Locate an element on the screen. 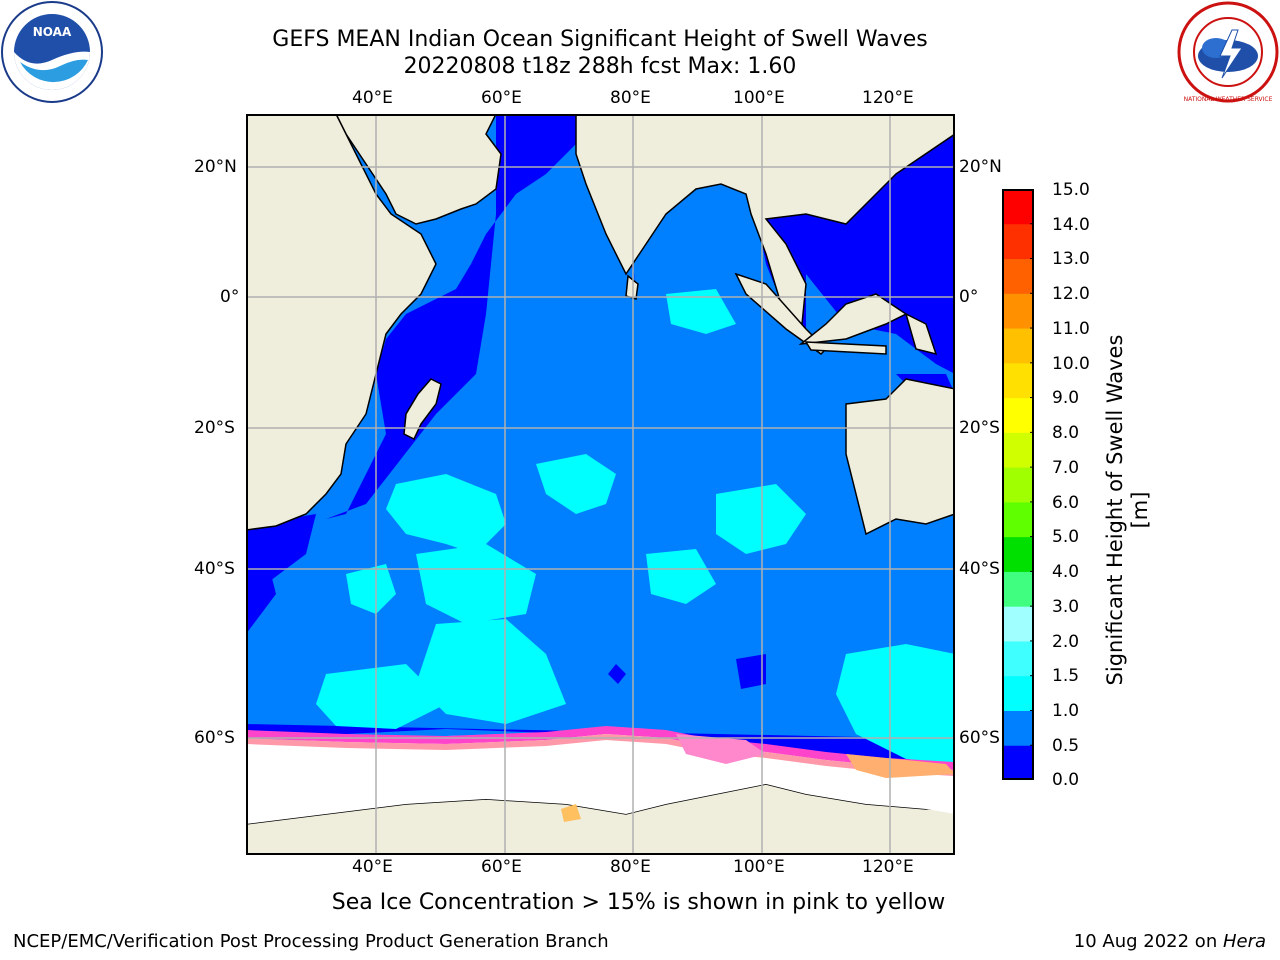 The height and width of the screenshot is (960, 1280). colorbar-tick: 3.0 is located at coordinates (1066, 607).